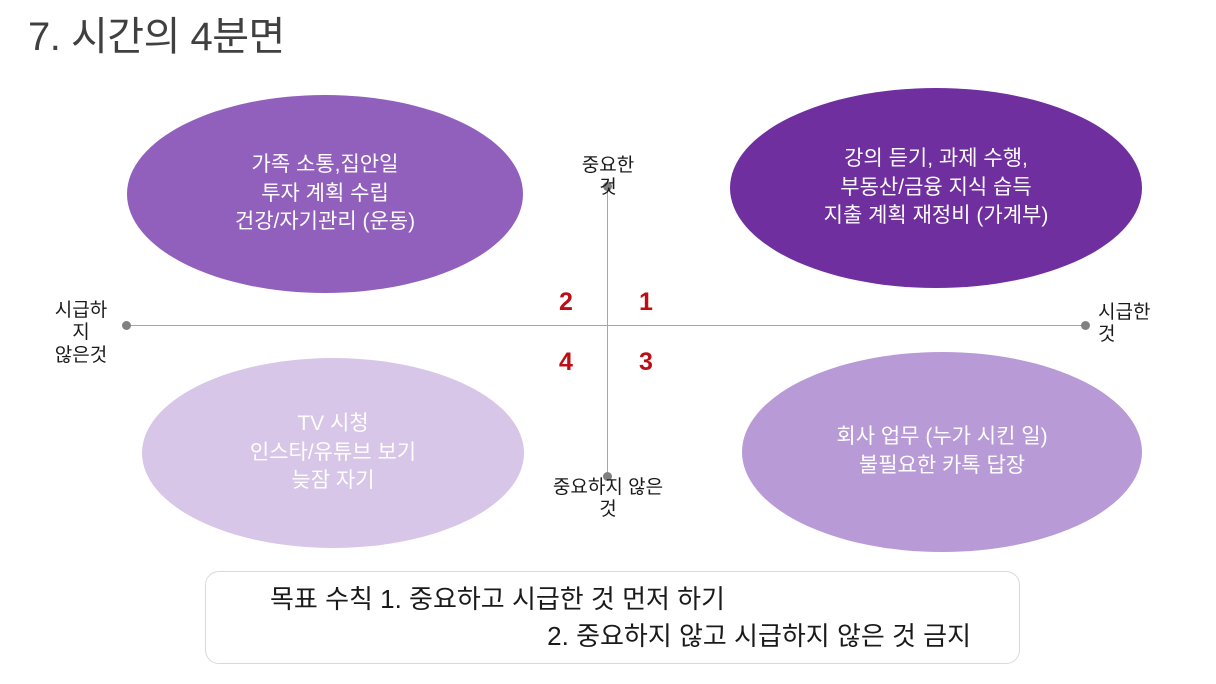 The image size is (1216, 684). What do you see at coordinates (759, 635) in the screenshot?
I see `goal-rule-line-2: 2. 중요하지 않고 시급하지 않은 것 금지` at bounding box center [759, 635].